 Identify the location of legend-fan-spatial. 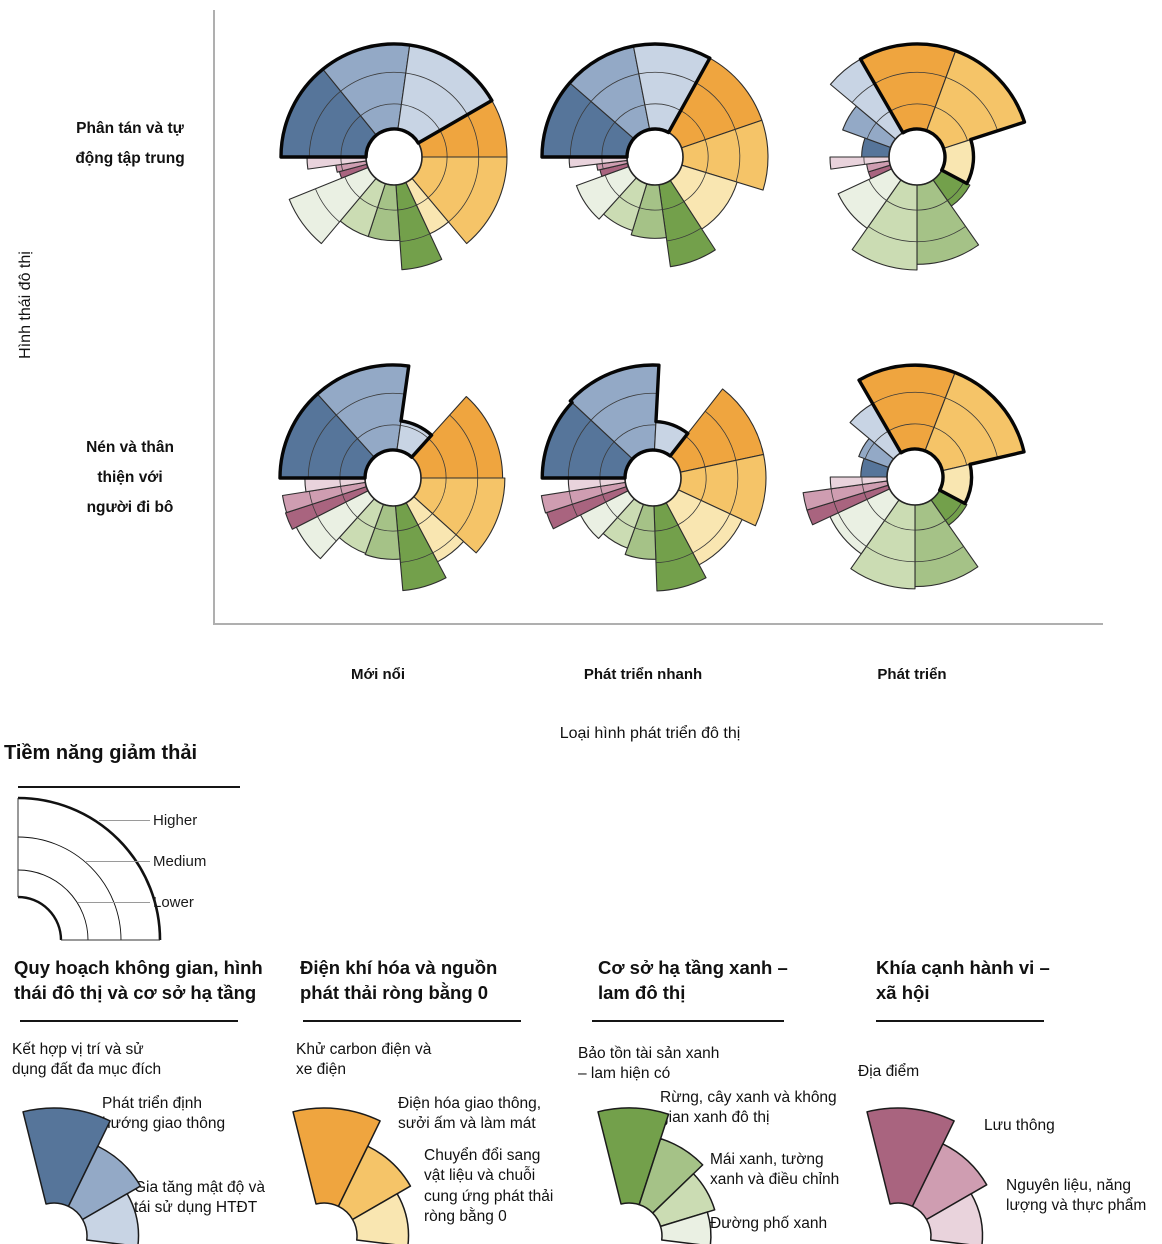
(98, 1169).